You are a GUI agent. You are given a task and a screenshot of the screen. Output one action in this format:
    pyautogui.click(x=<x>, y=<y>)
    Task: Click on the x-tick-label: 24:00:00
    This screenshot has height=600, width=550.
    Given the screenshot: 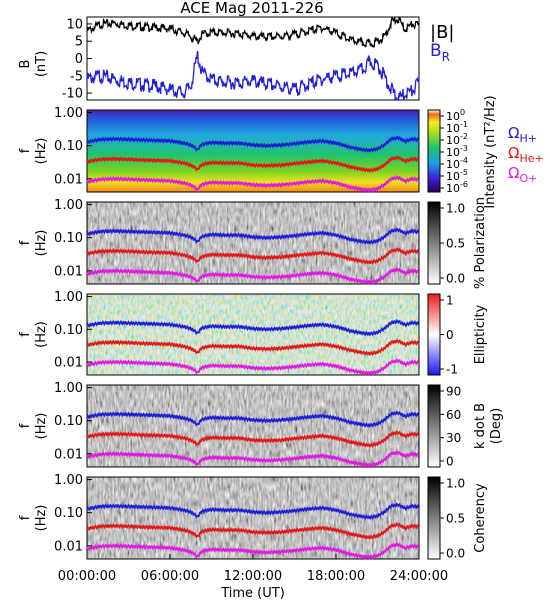 What is the action you would take?
    pyautogui.click(x=419, y=576)
    